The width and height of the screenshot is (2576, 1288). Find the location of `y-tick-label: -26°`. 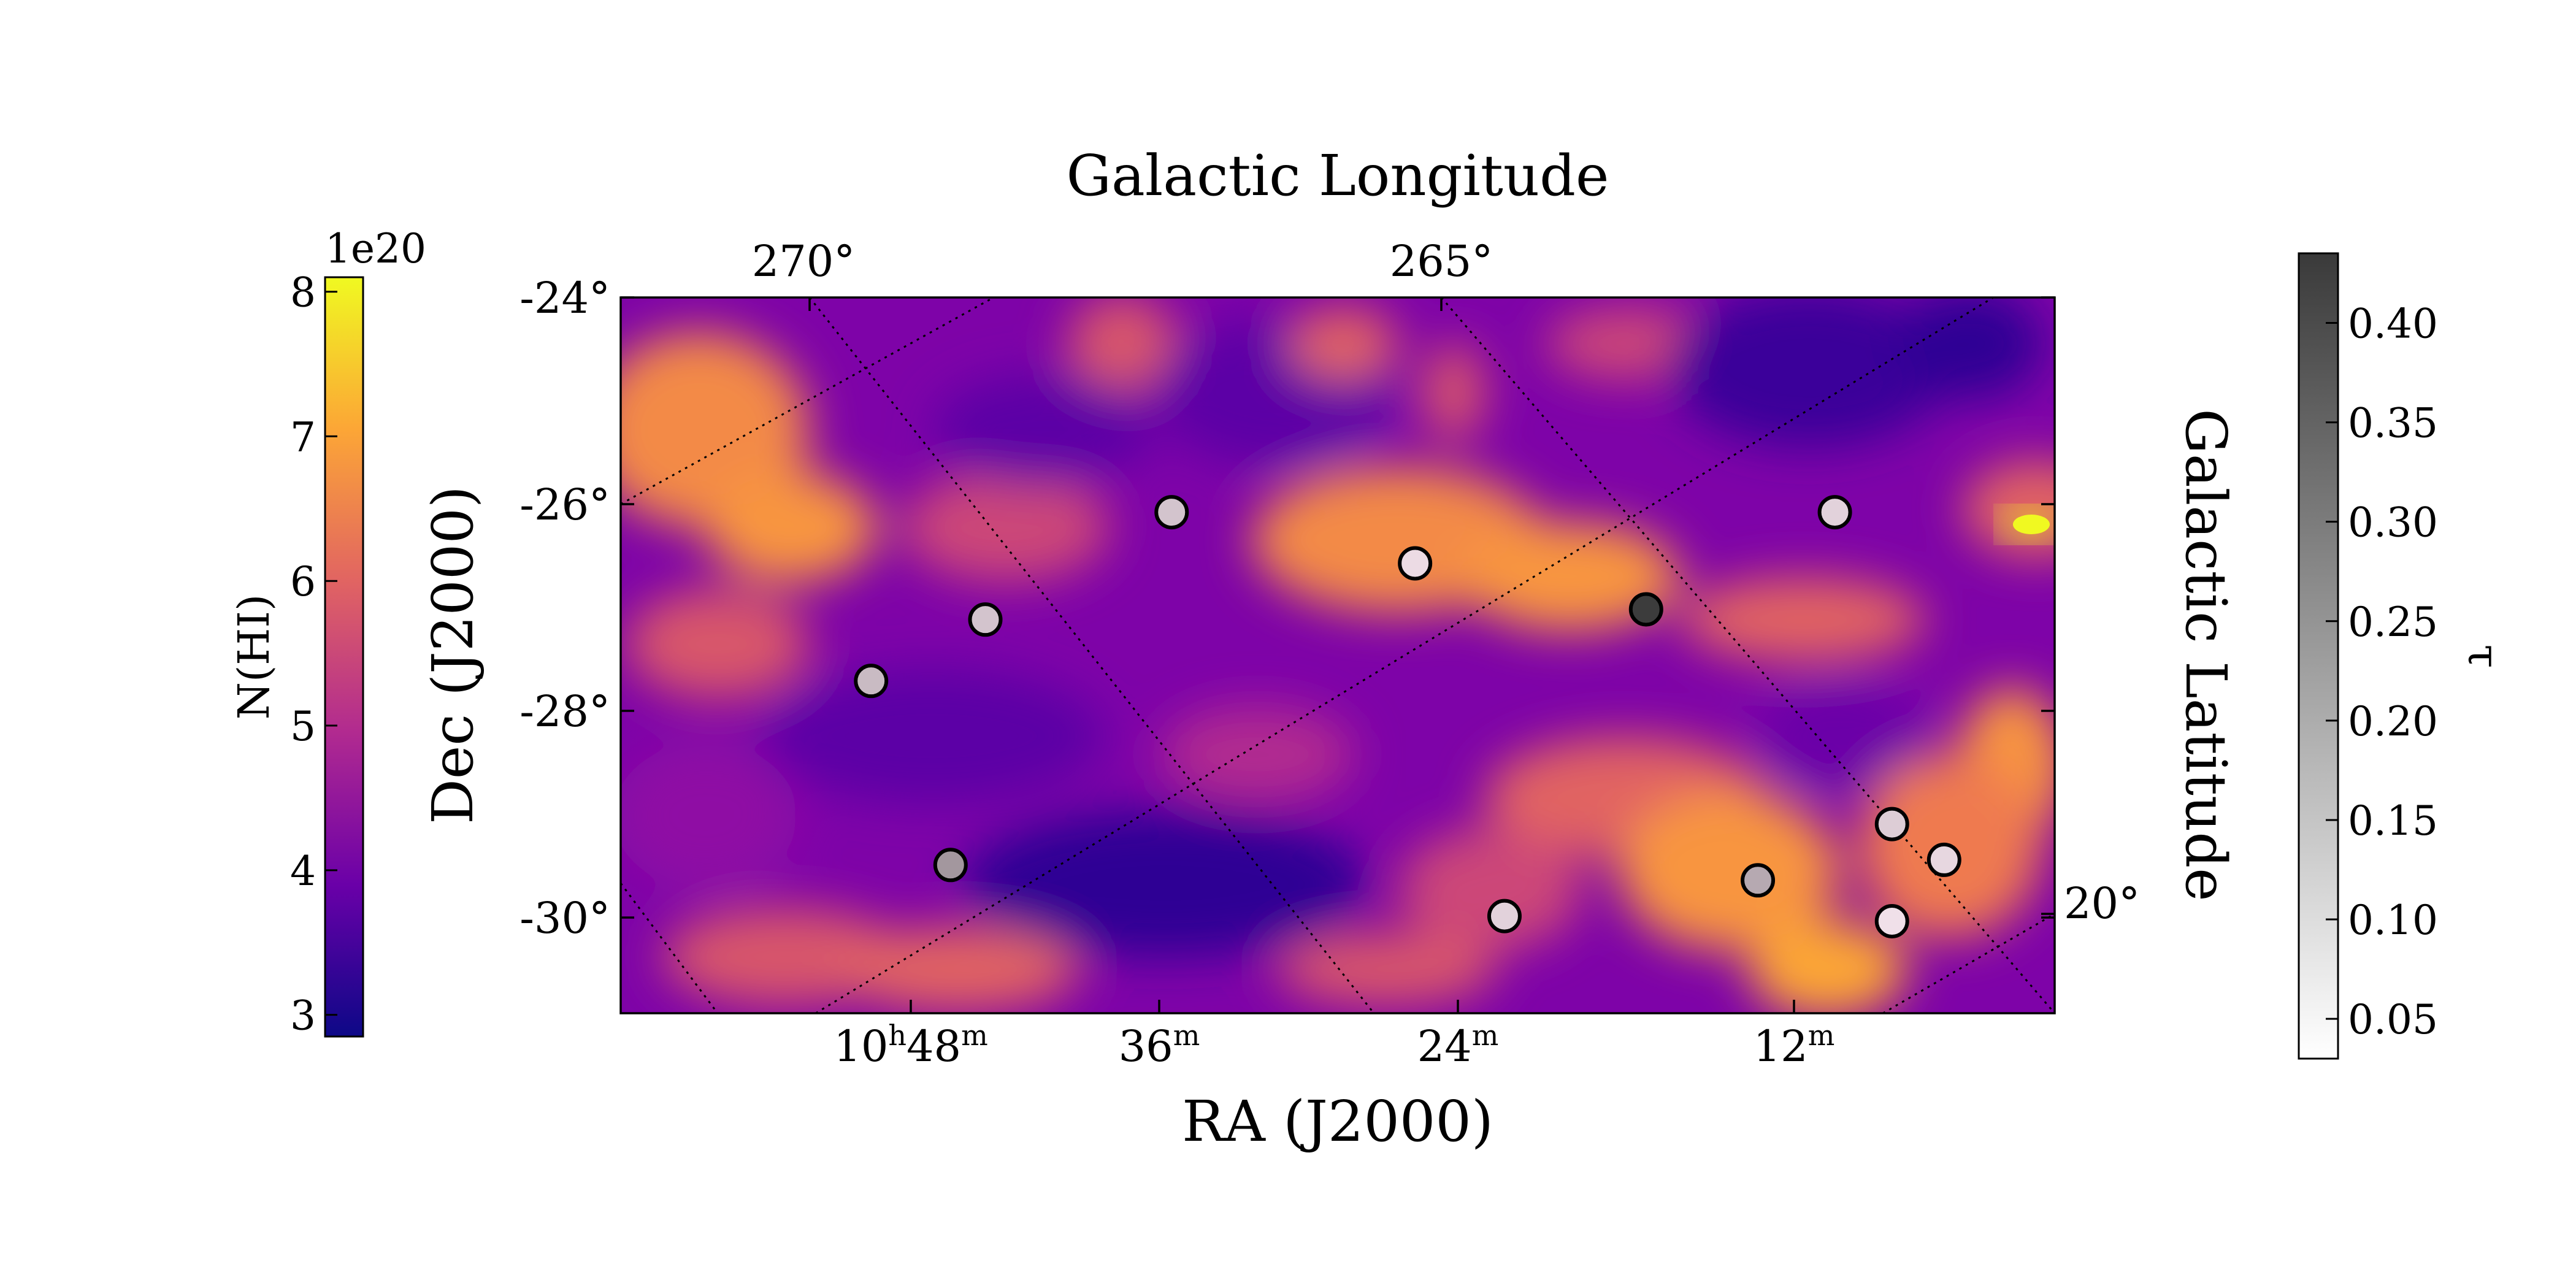

y-tick-label: -26° is located at coordinates (564, 505).